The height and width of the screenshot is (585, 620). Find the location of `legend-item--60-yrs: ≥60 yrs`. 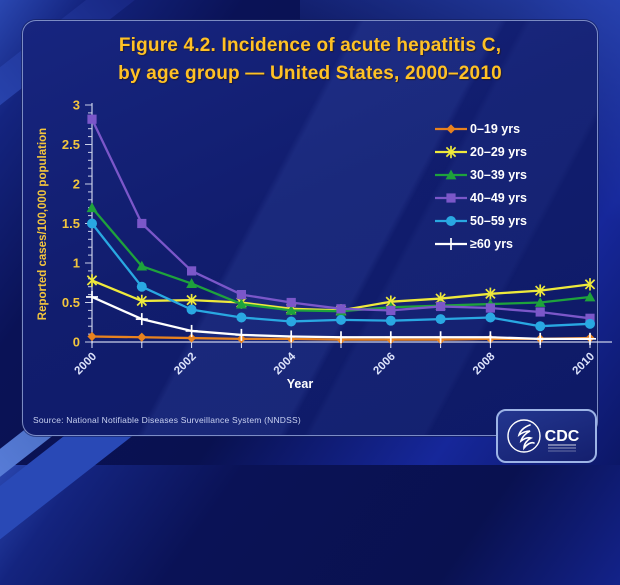

legend-item--60-yrs: ≥60 yrs is located at coordinates (480, 243).